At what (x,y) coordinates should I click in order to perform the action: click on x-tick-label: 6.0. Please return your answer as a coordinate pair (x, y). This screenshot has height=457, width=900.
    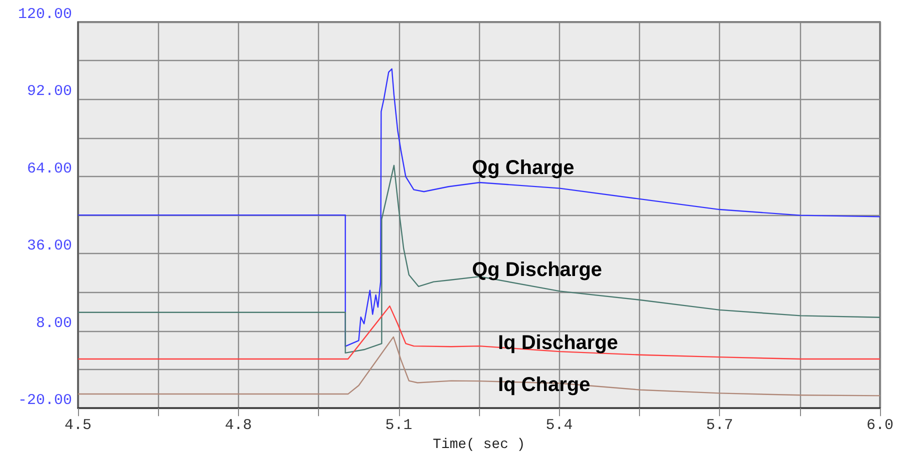
    Looking at the image, I should click on (880, 425).